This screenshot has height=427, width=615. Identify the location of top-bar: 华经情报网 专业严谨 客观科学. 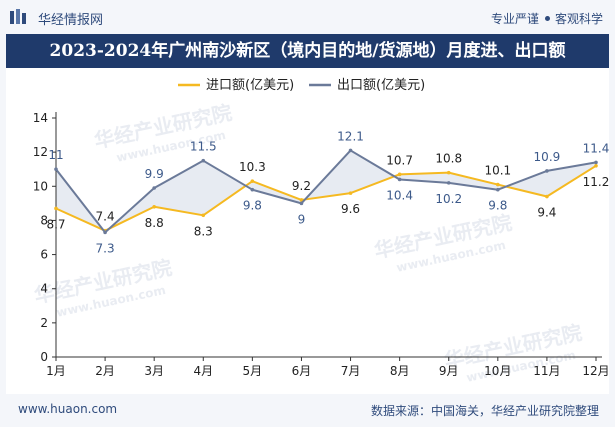
(307, 17).